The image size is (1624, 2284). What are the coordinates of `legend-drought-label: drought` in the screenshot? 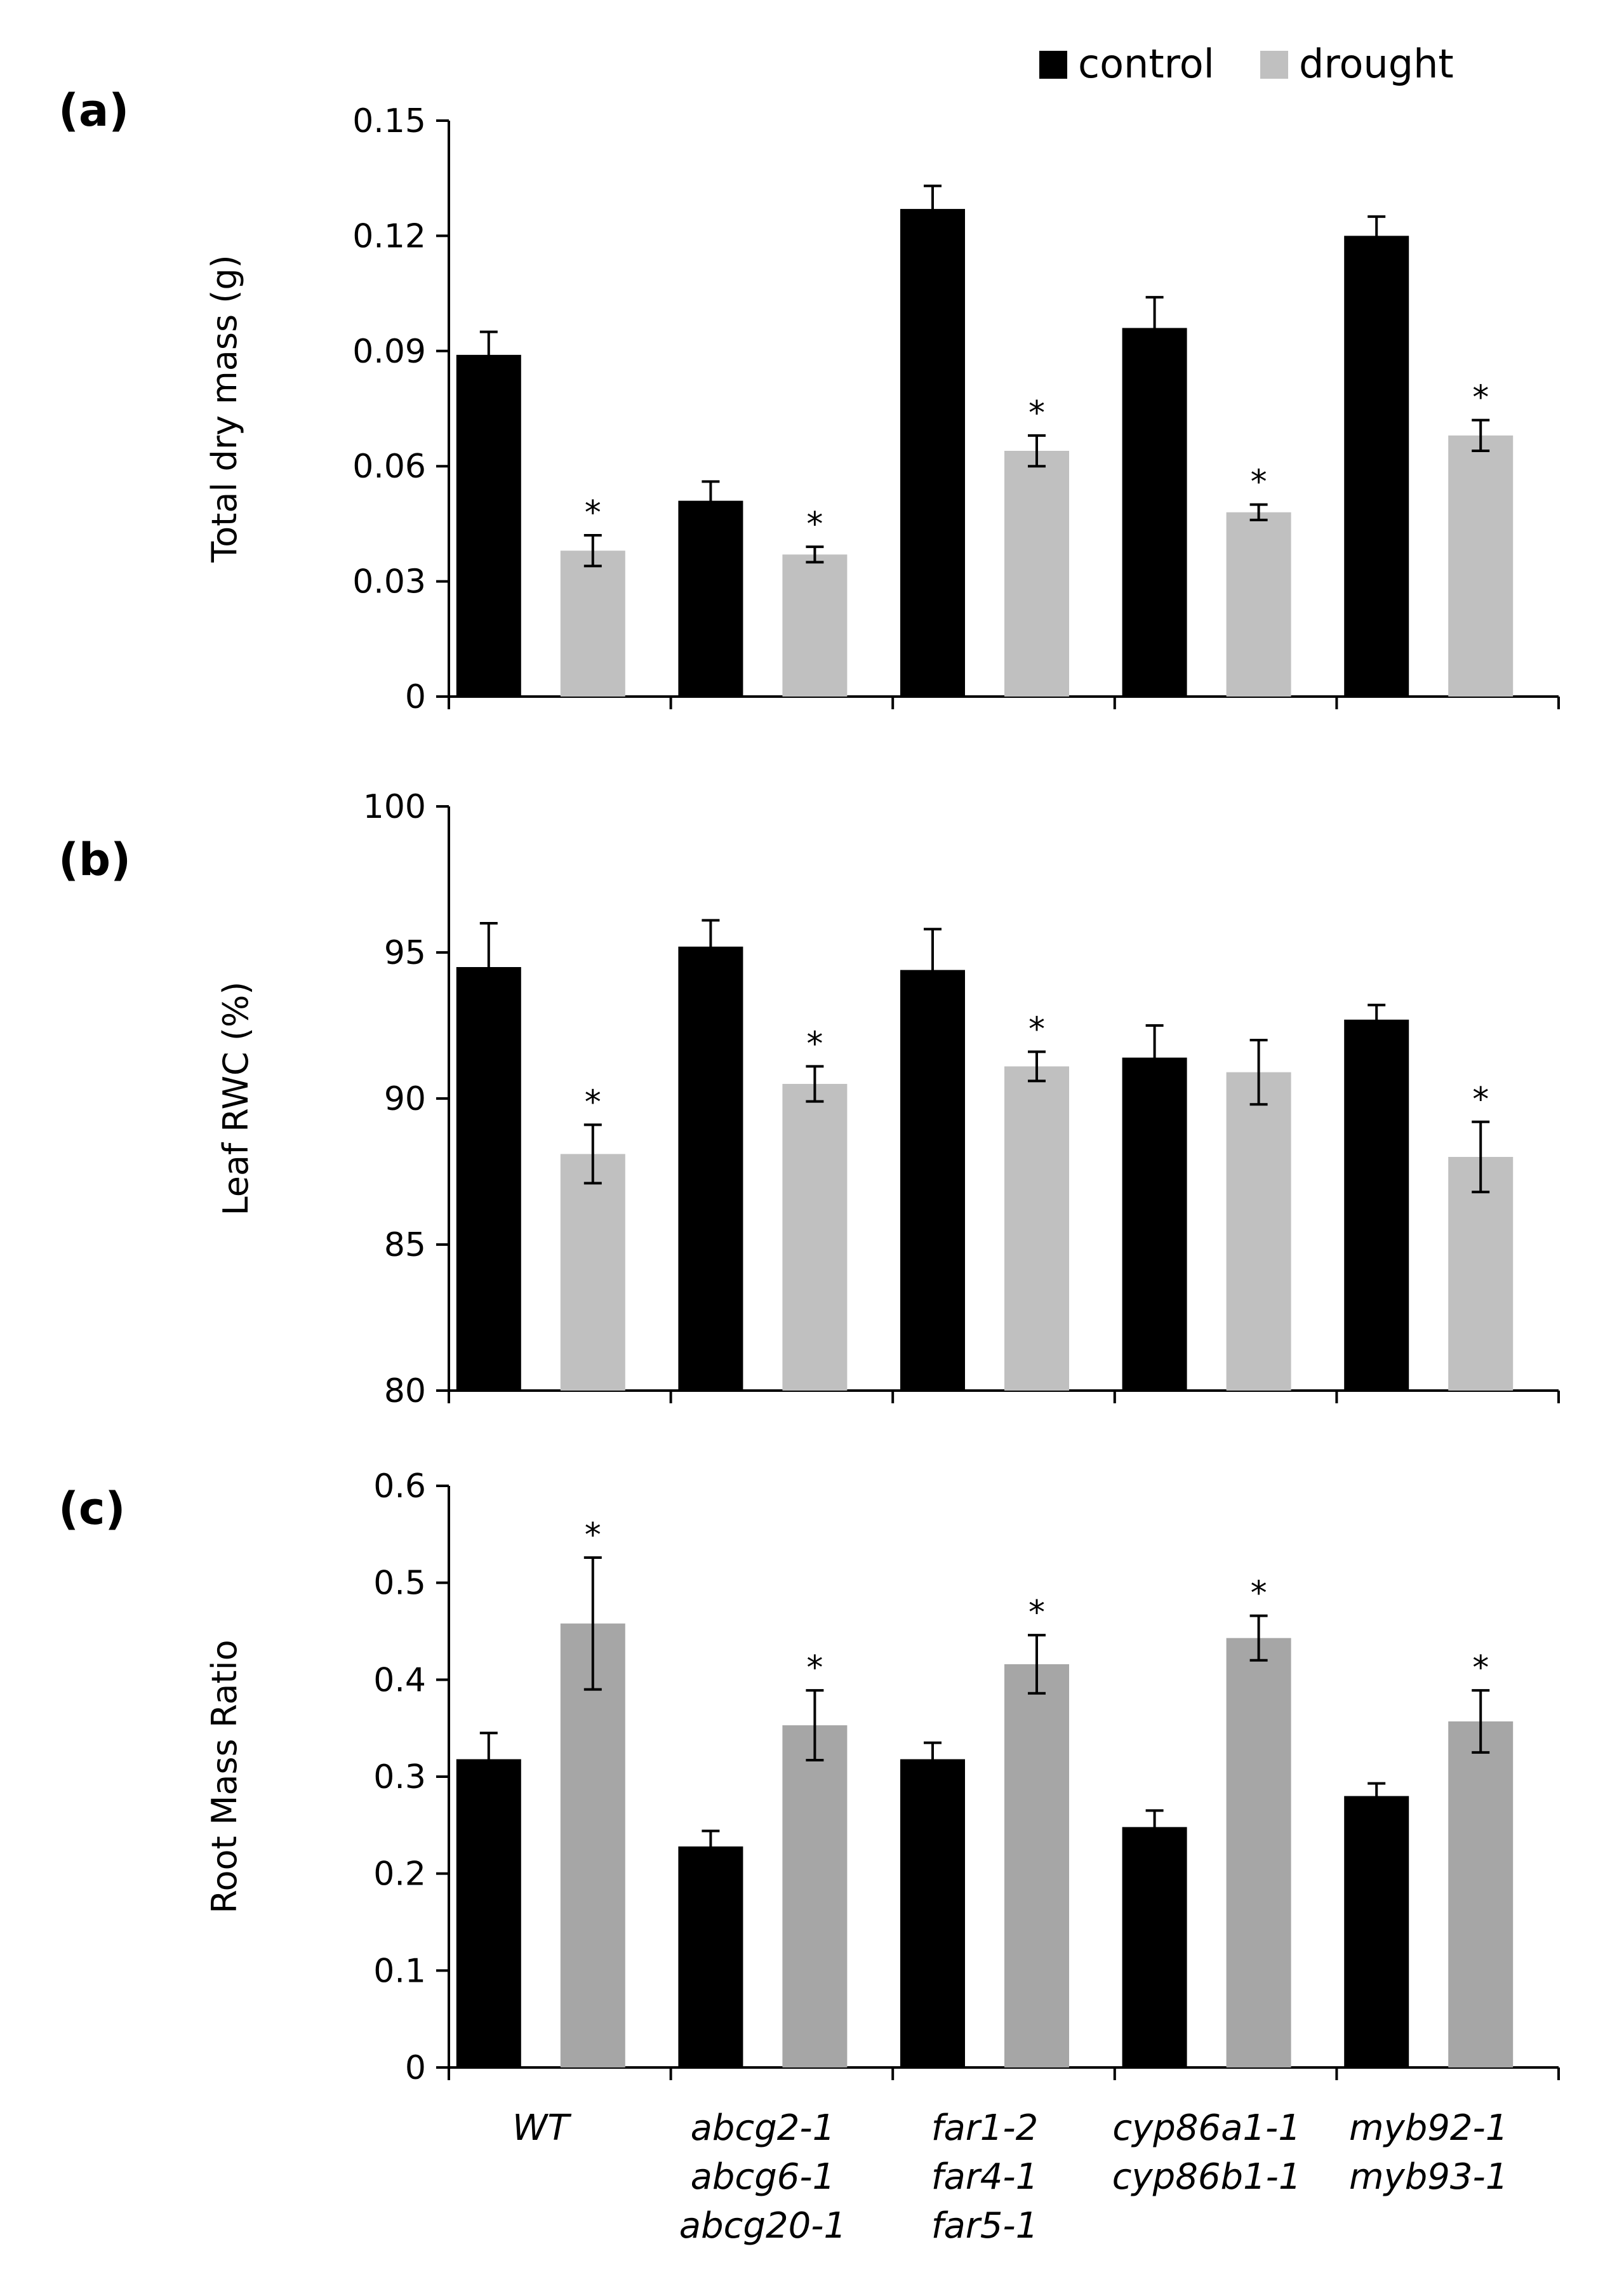 It's located at (1376, 64).